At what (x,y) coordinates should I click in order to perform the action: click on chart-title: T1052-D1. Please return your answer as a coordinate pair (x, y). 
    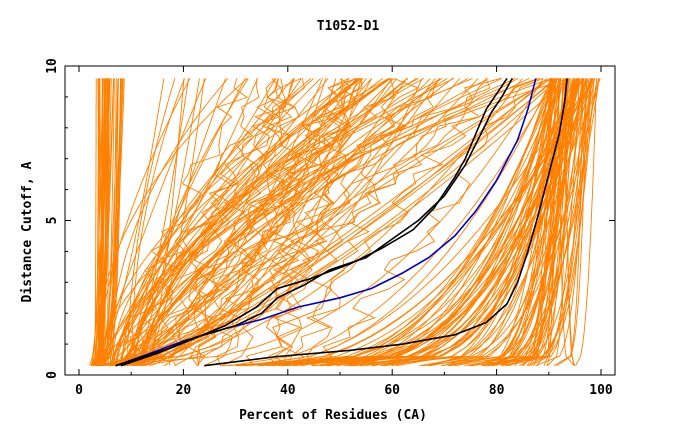
    Looking at the image, I should click on (348, 26).